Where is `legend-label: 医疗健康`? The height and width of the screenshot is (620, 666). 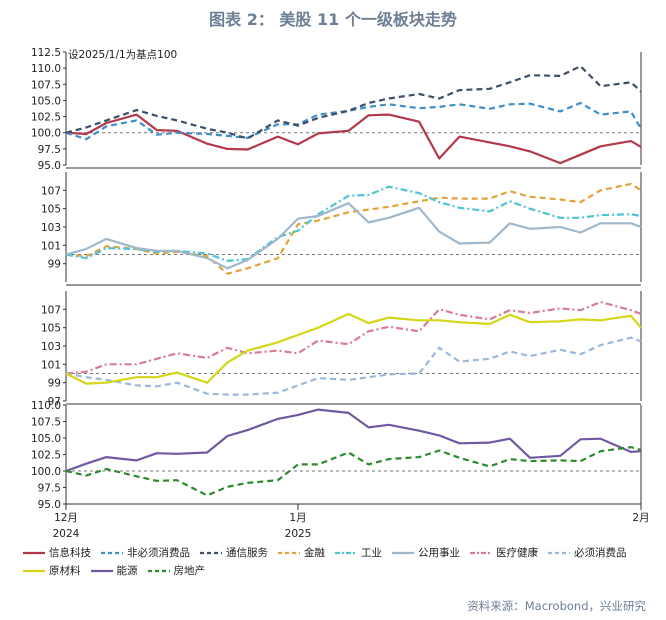
legend-label: 医疗健康 is located at coordinates (517, 553).